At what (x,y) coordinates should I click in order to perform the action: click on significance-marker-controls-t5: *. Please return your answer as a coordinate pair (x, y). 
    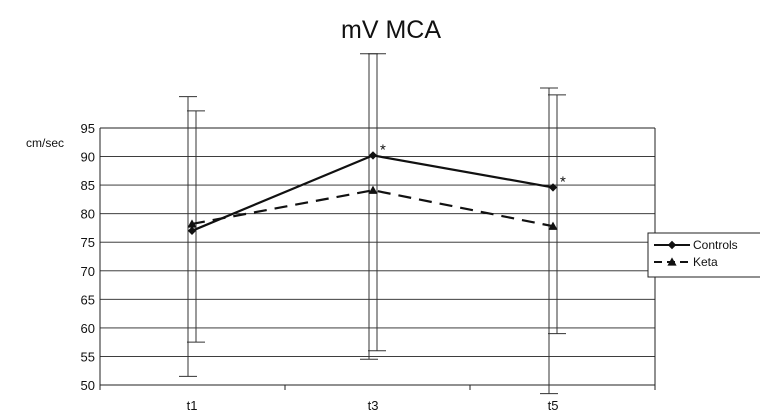
    Looking at the image, I should click on (563, 181).